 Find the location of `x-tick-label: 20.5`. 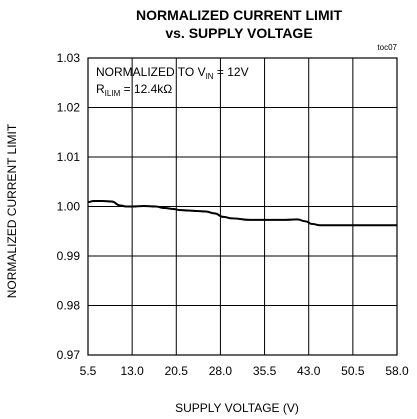

x-tick-label: 20.5 is located at coordinates (177, 371).